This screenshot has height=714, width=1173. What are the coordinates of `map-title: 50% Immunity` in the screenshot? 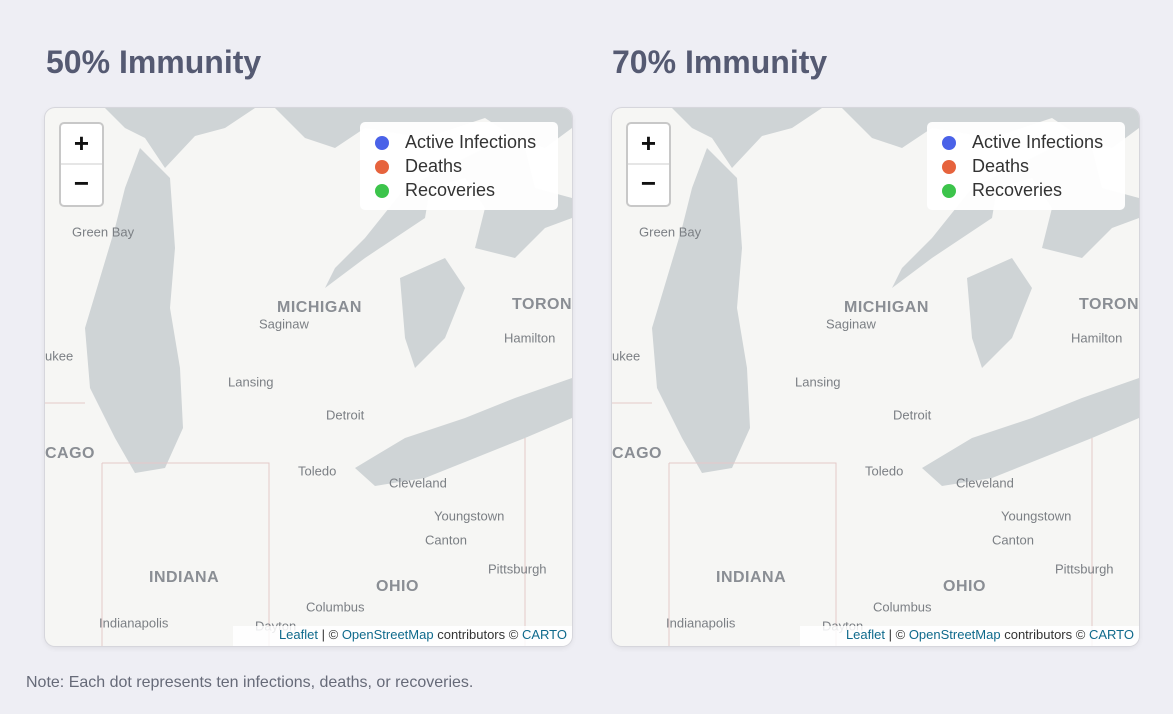 It's located at (154, 62).